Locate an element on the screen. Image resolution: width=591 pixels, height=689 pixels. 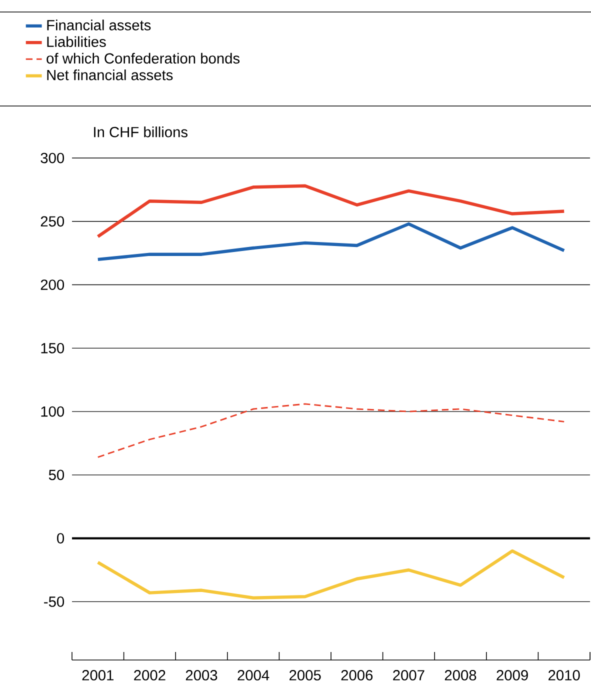
legend-label: Net financial assets is located at coordinates (110, 74).